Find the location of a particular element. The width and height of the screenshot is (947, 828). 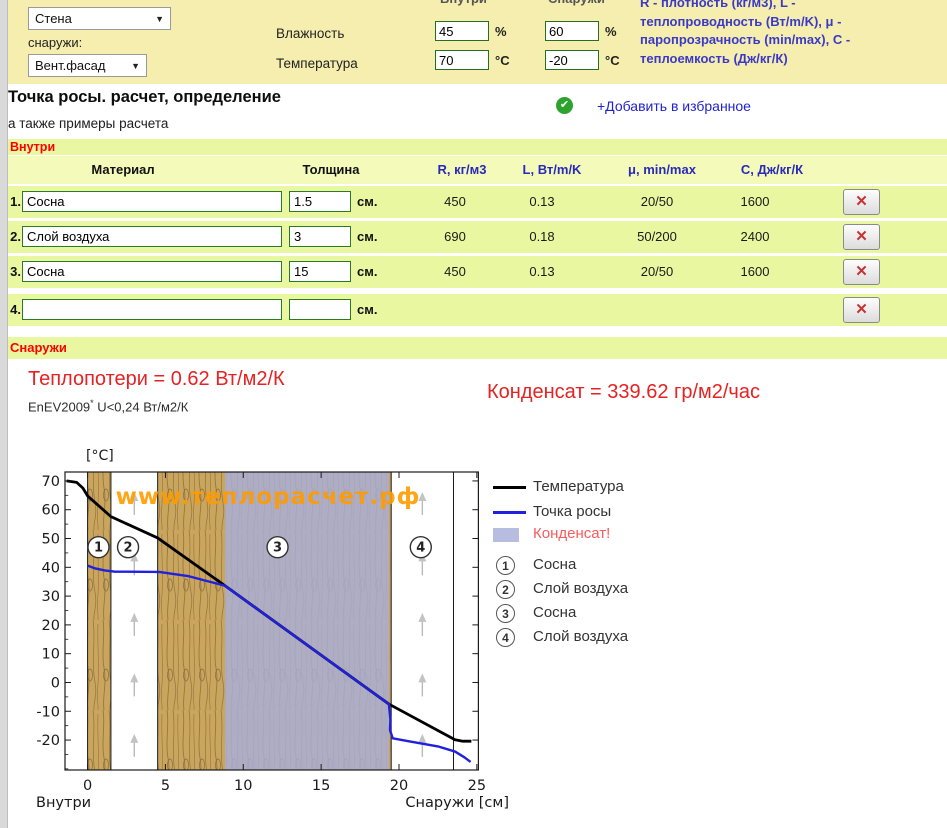

temperature-line-swatch is located at coordinates (509, 487).